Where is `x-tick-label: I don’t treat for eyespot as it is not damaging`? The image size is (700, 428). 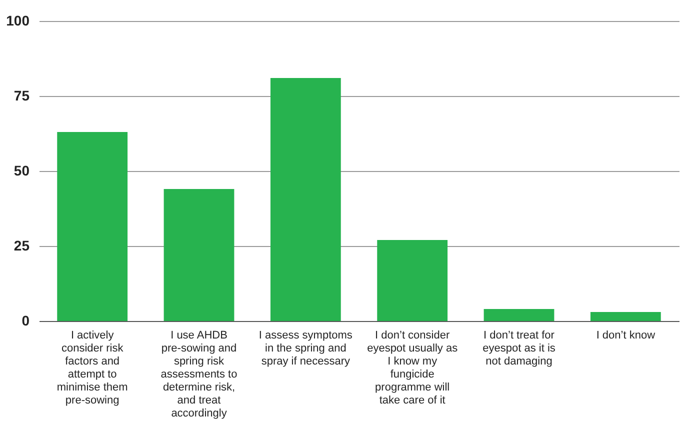
x-tick-label: I don’t treat for eyespot as it is not damaging is located at coordinates (519, 349).